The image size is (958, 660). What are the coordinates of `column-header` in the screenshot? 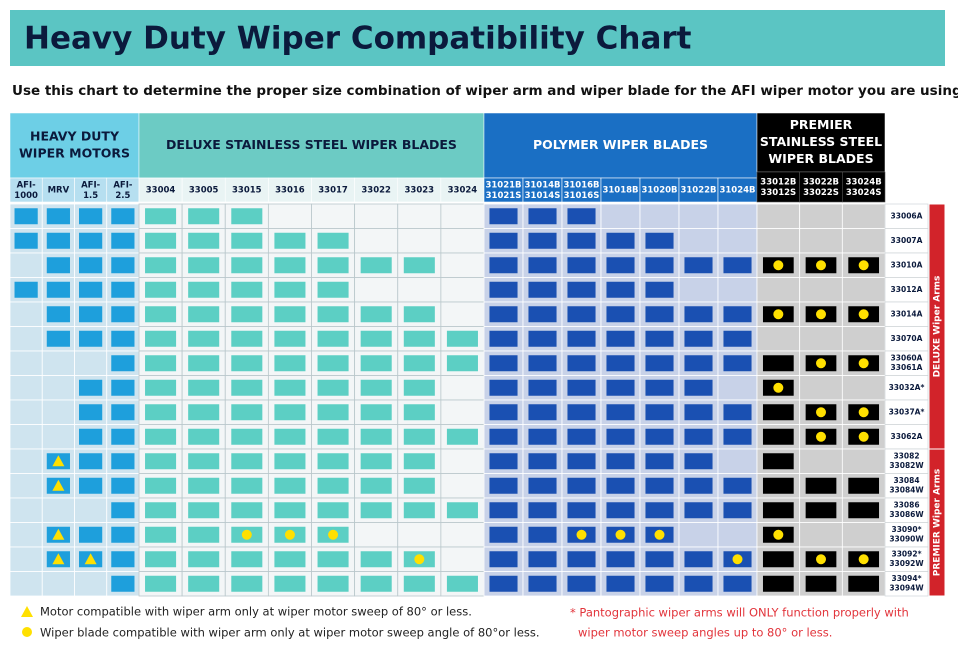 It's located at (864, 187).